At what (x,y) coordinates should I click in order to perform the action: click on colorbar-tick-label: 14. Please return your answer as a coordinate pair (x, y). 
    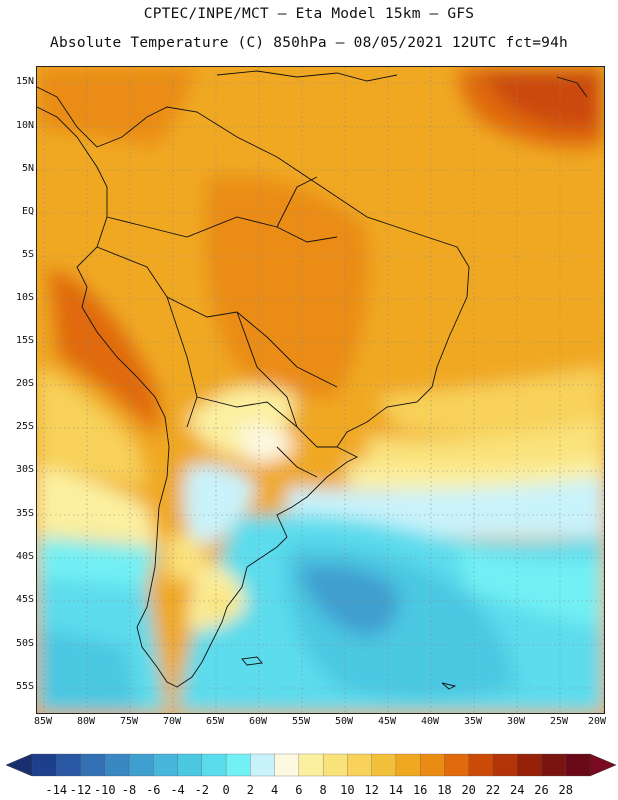
    Looking at the image, I should click on (396, 790).